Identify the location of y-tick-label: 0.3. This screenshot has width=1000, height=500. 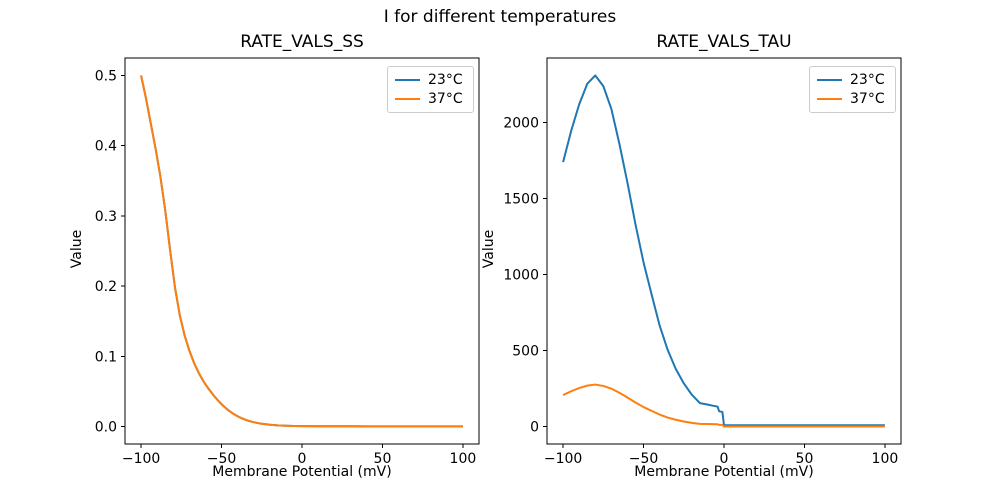
(106, 217).